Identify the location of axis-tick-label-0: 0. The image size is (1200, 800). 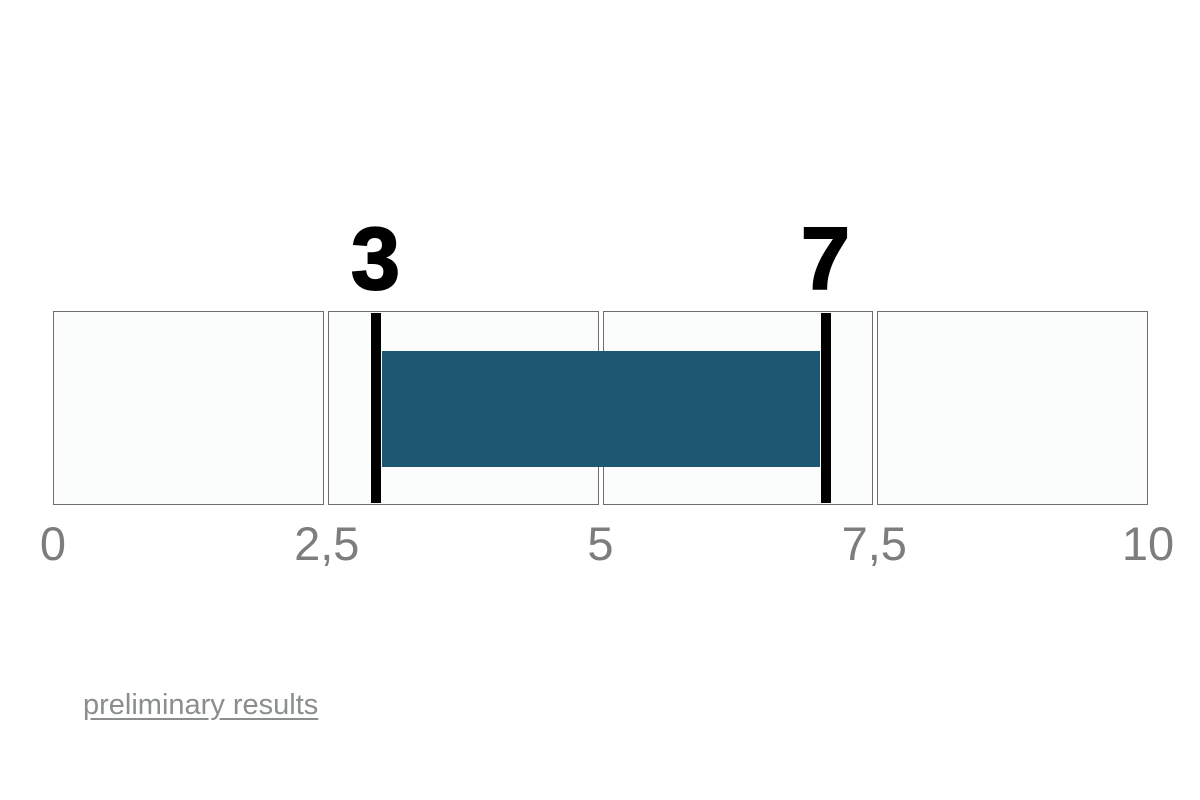
(53, 543).